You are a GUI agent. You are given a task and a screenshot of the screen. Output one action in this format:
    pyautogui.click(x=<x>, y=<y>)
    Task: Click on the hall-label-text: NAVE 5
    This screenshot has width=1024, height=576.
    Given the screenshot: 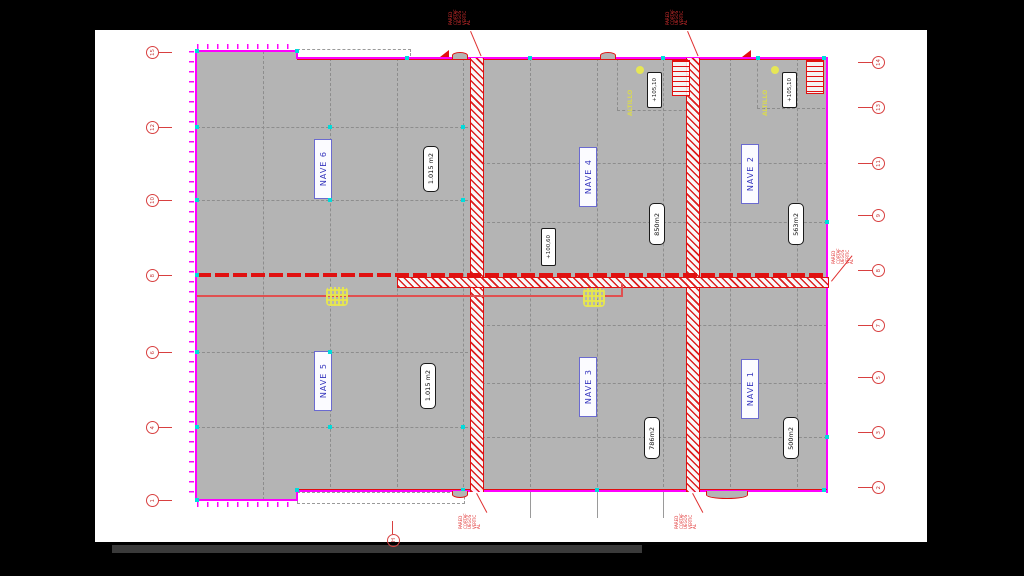 What is the action you would take?
    pyautogui.click(x=323, y=381)
    